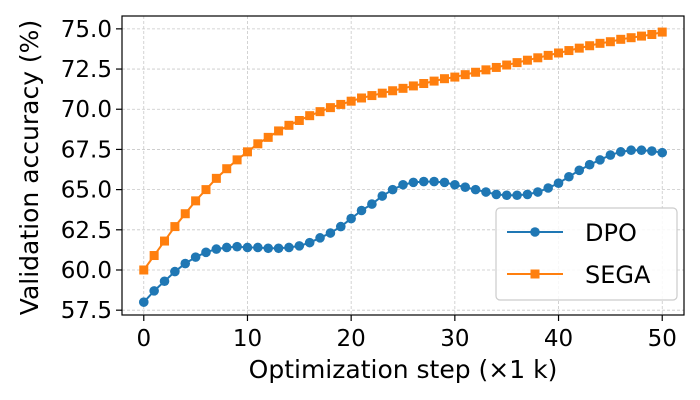 The height and width of the screenshot is (400, 700). I want to click on x-tick-label: 10, so click(247, 339).